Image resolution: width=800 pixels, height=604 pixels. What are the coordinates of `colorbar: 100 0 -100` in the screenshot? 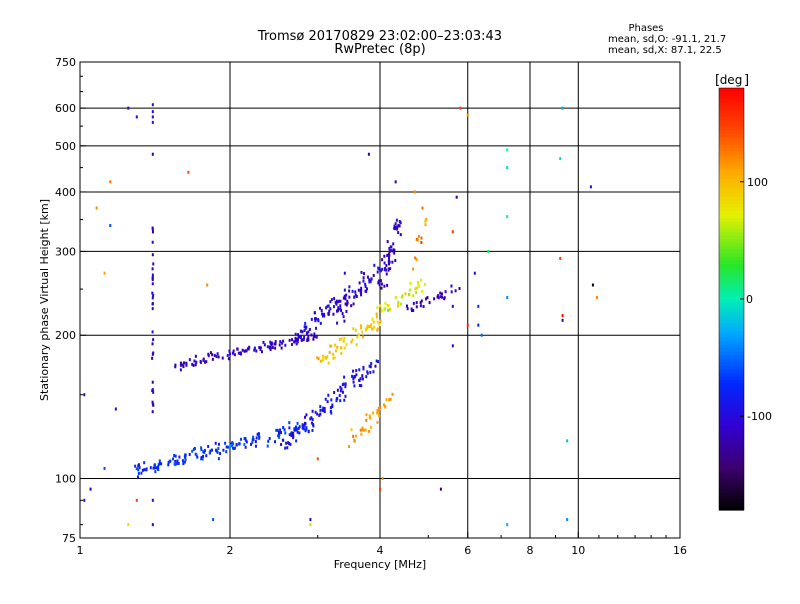 It's located at (745, 299).